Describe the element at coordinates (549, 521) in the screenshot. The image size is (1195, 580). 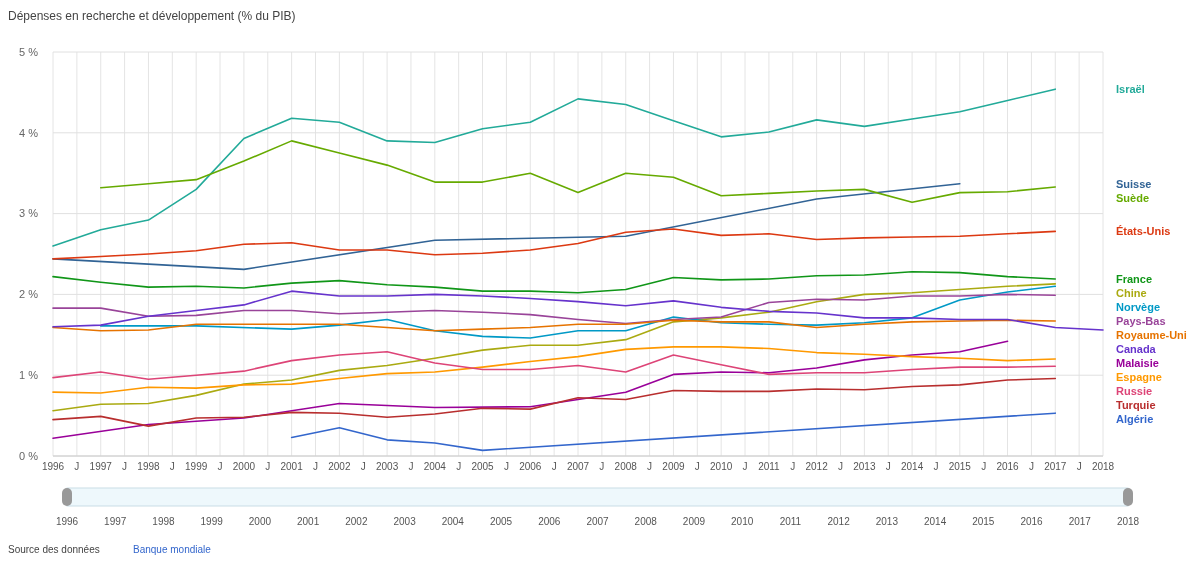
I see `x2-tick-label: 2006` at that location.